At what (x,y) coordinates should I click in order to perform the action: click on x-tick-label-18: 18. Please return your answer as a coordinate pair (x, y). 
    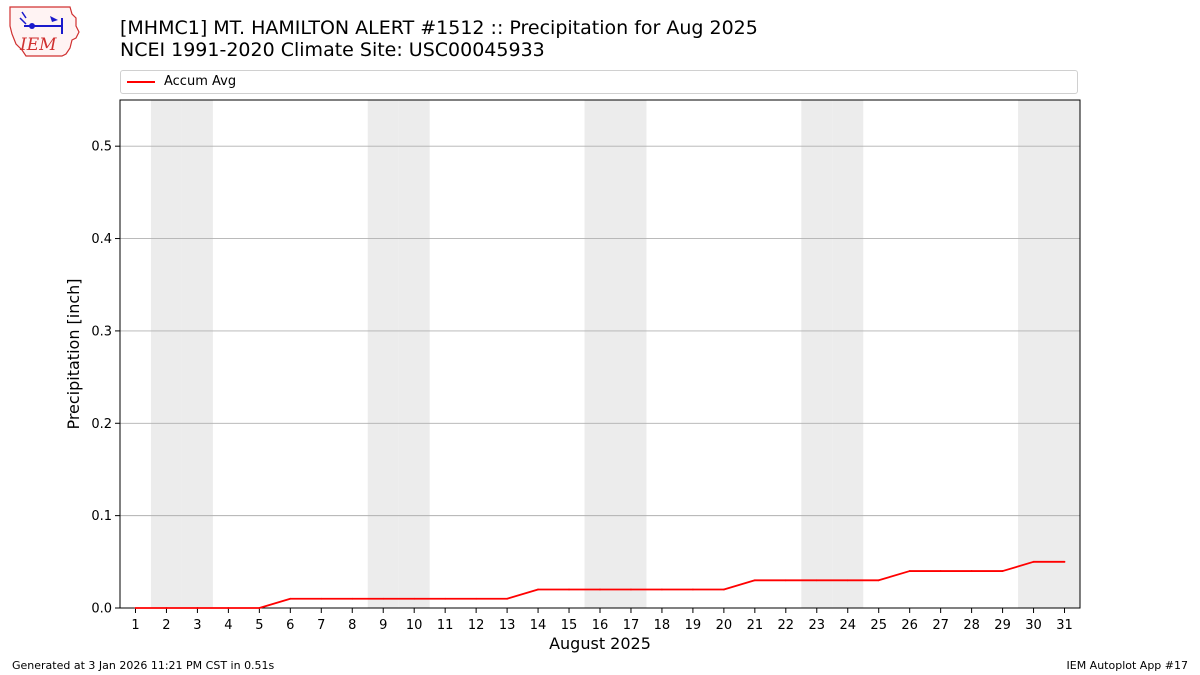
    Looking at the image, I should click on (662, 625).